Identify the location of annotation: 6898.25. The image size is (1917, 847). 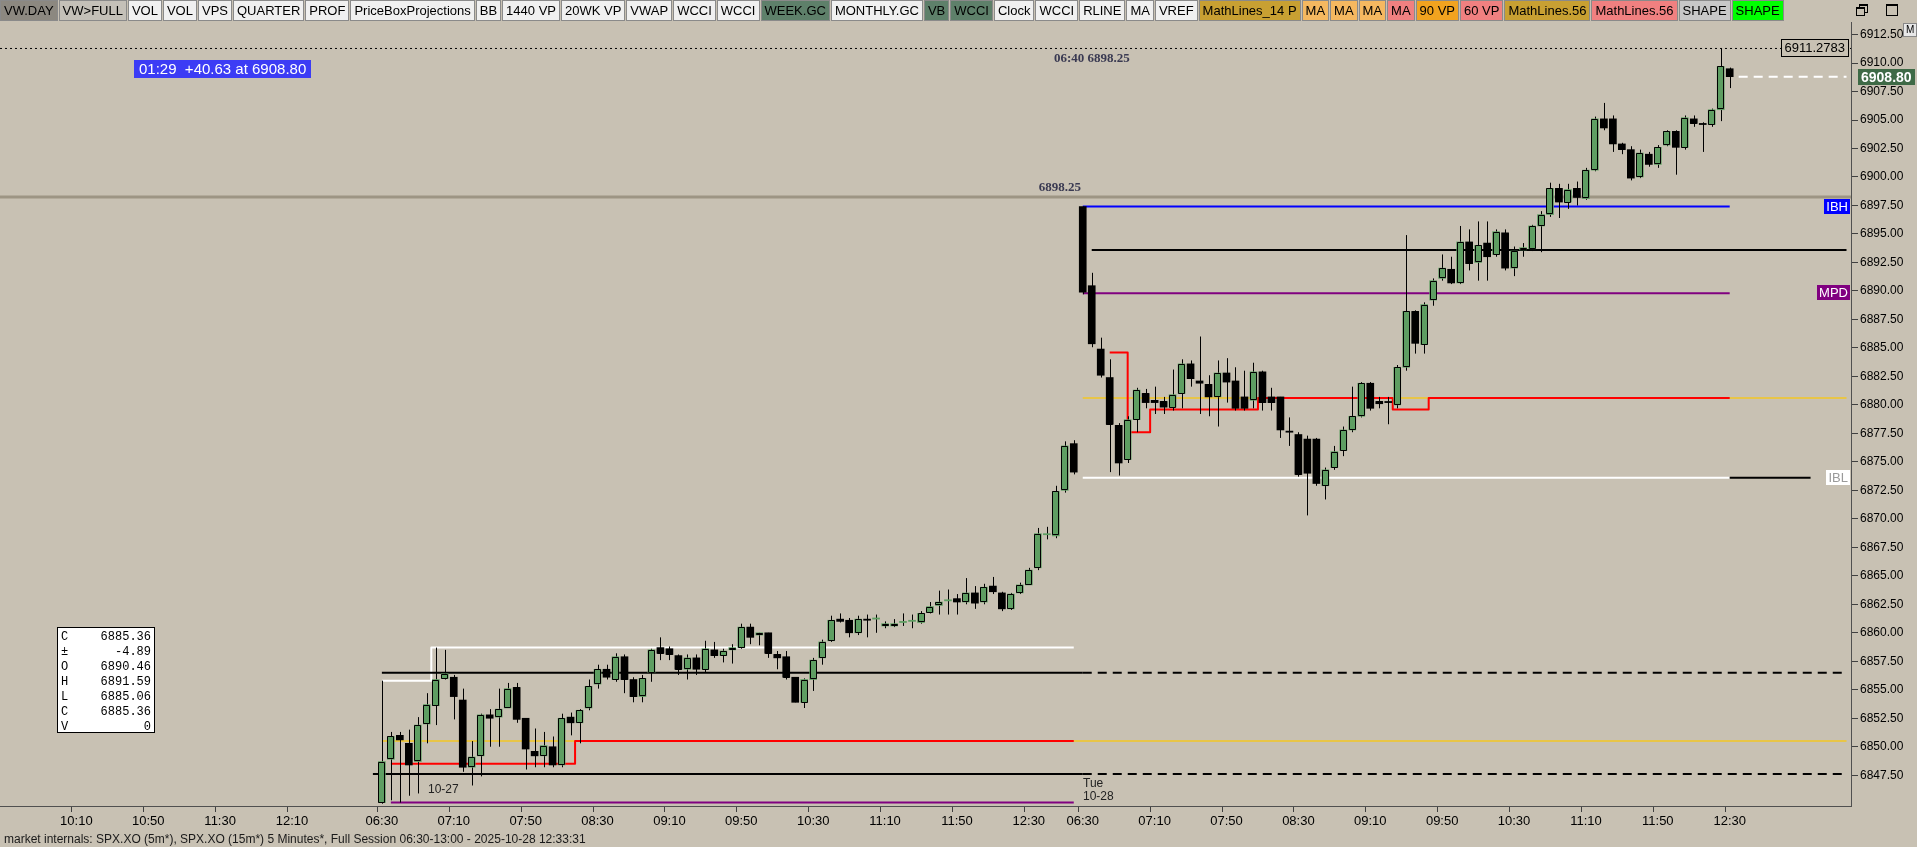
(1059, 186).